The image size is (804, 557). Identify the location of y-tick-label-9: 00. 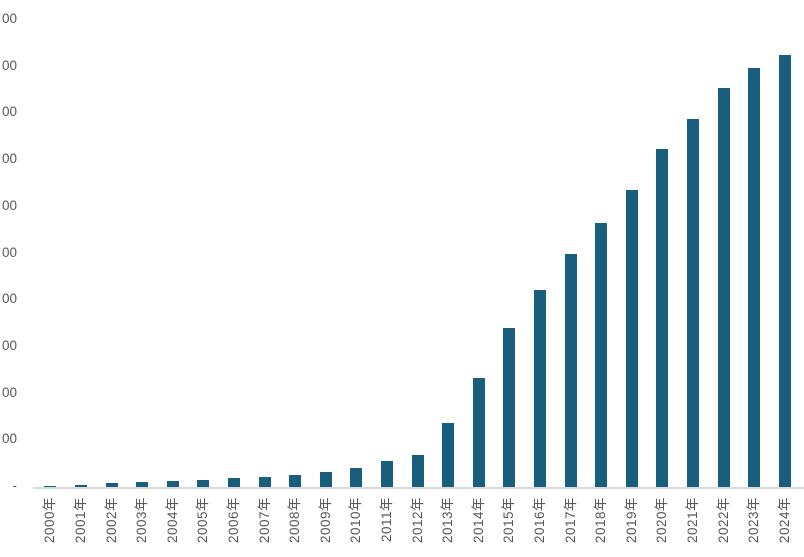
(9, 65).